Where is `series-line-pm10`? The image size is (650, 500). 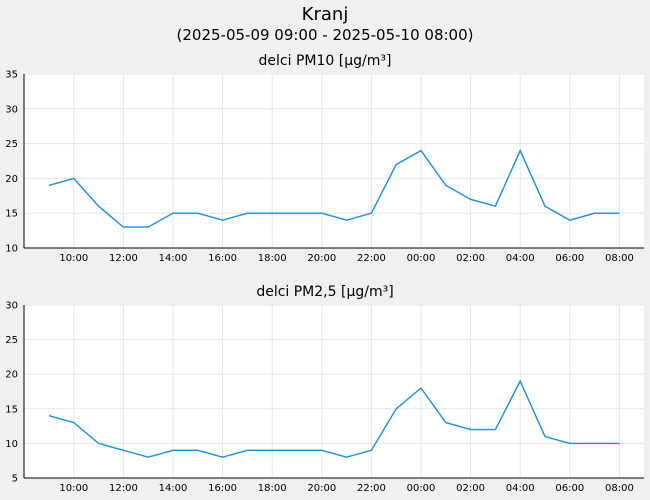
series-line-pm10 is located at coordinates (334, 188).